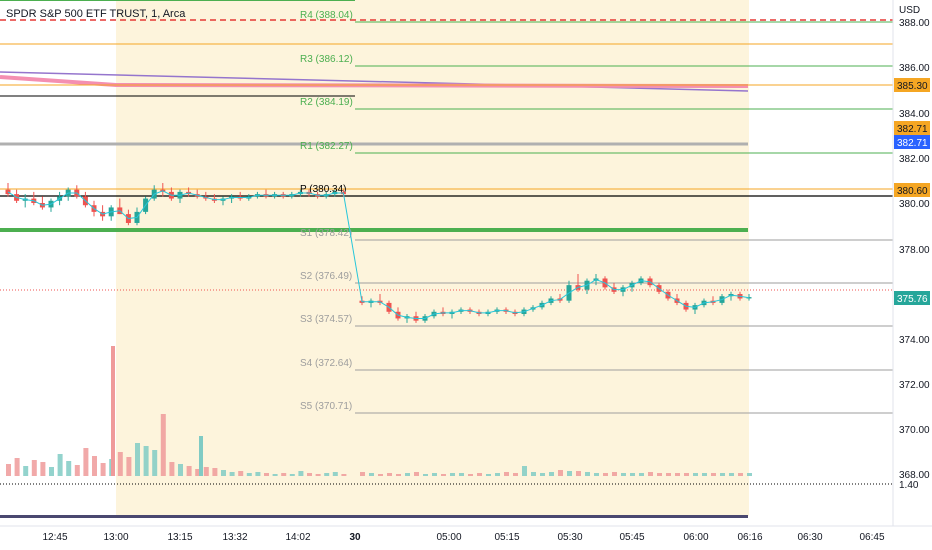 This screenshot has width=932, height=550. What do you see at coordinates (448, 537) in the screenshot?
I see `time-tick-label: 05:00` at bounding box center [448, 537].